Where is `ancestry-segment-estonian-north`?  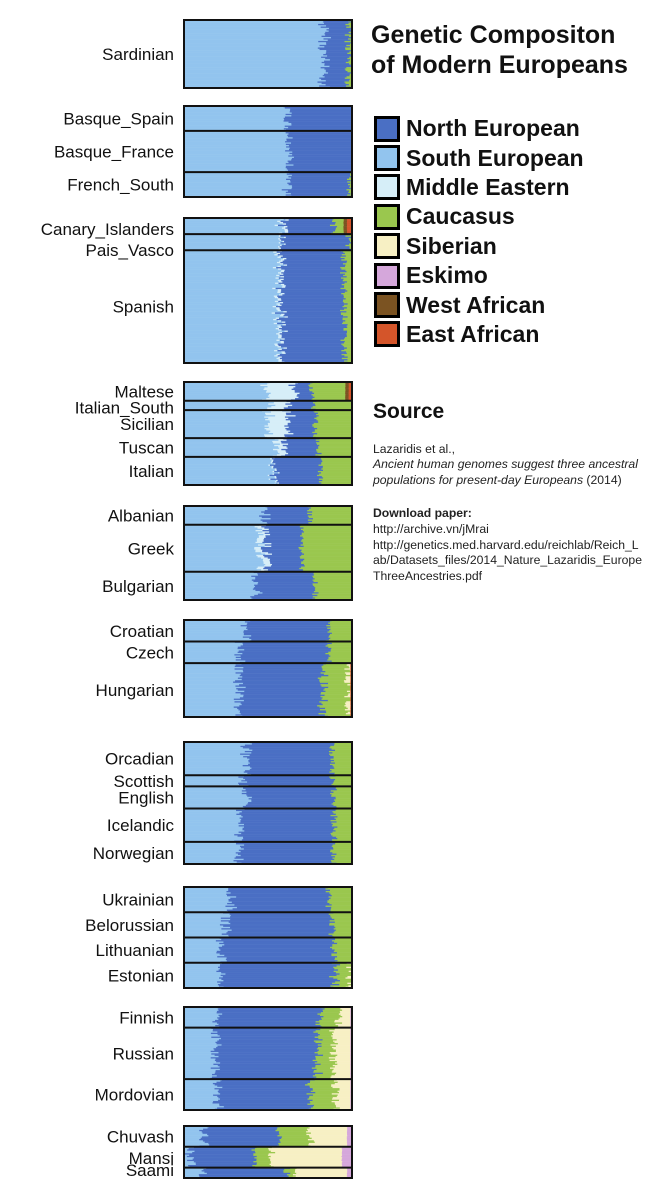
ancestry-segment-estonian-north is located at coordinates (278, 966).